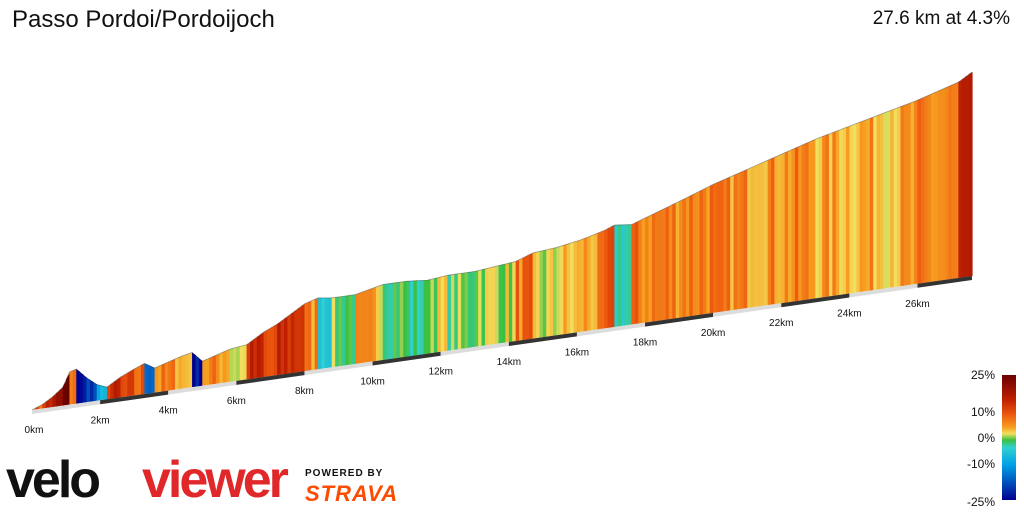 This screenshot has height=512, width=1024. Describe the element at coordinates (983, 375) in the screenshot. I see `legend-label-25: 25%` at that location.